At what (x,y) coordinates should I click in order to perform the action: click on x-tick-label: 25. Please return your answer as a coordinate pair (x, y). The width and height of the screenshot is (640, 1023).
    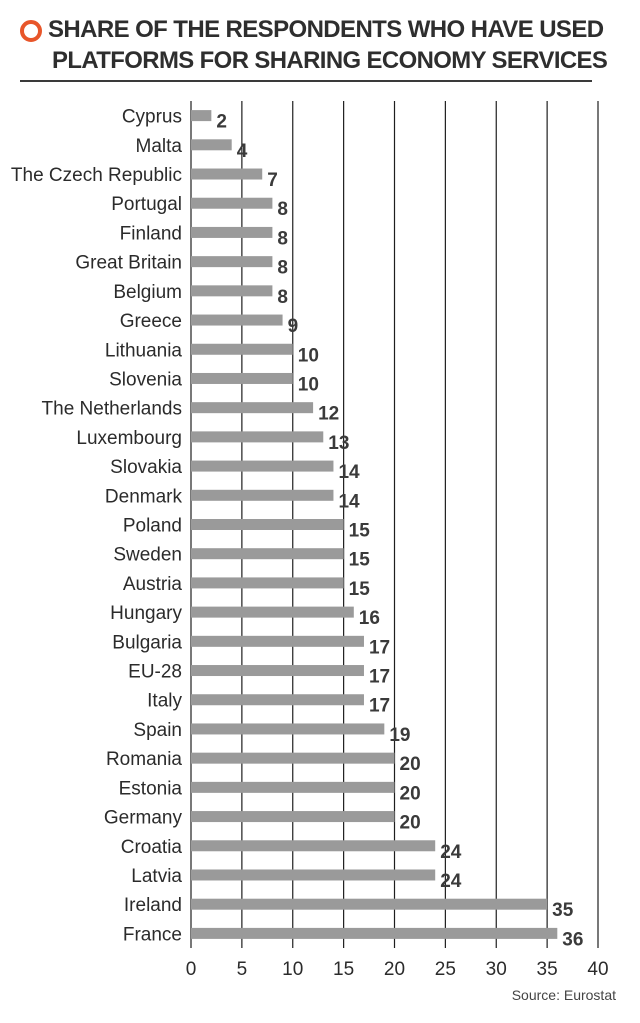
    Looking at the image, I should click on (445, 969).